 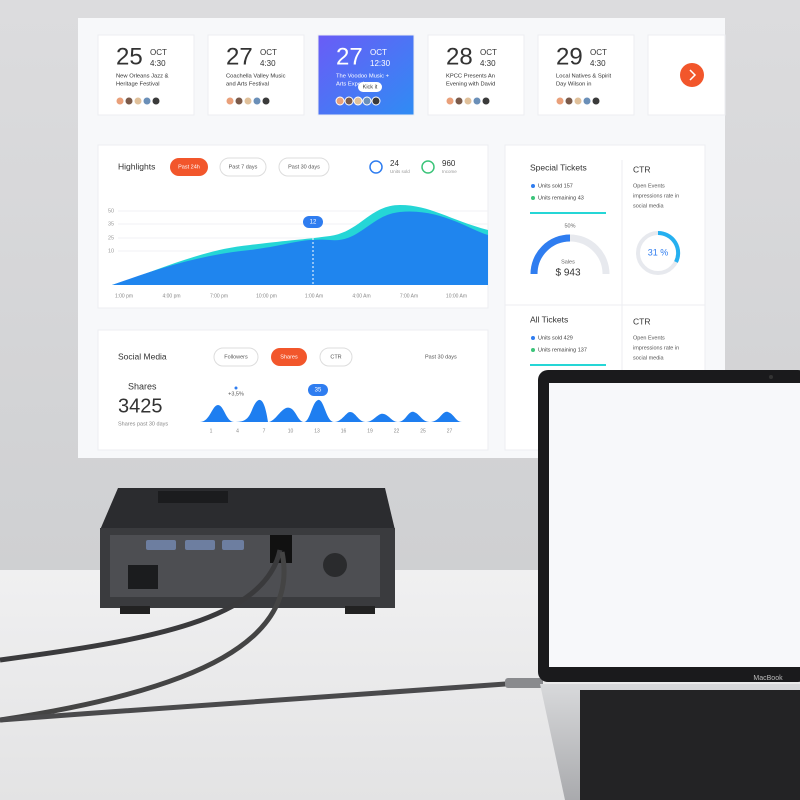 I want to click on y-tick-label: 35, so click(x=111, y=224).